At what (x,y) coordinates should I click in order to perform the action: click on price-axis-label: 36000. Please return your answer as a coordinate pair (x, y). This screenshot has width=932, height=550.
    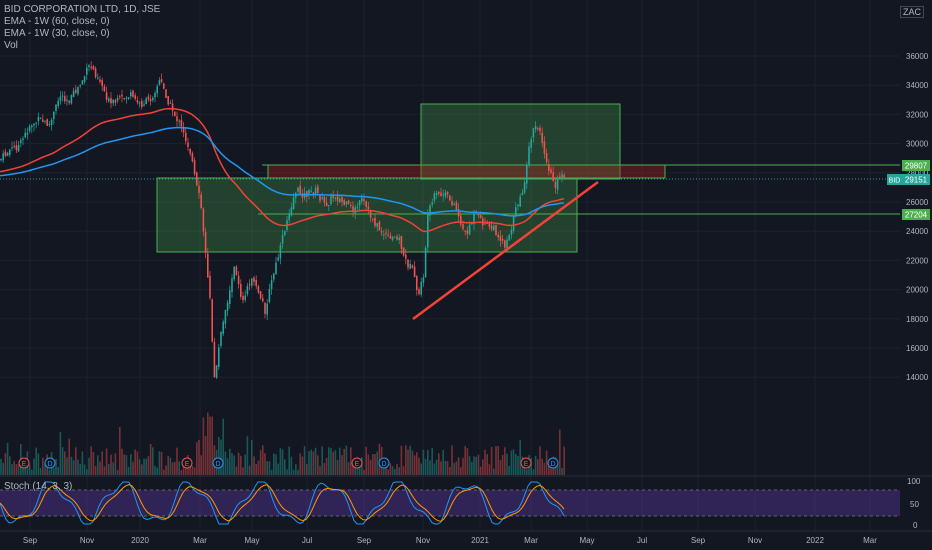
    Looking at the image, I should click on (917, 56).